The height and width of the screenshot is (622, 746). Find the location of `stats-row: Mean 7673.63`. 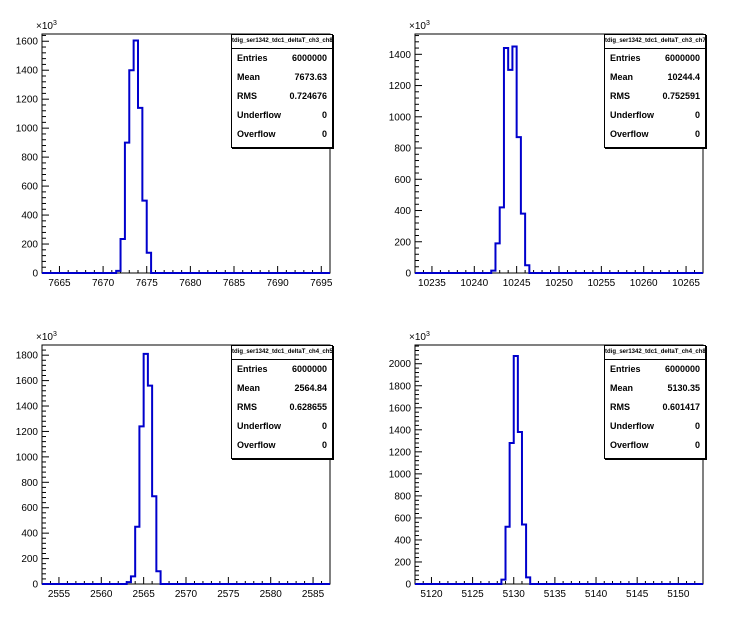

stats-row: Mean 7673.63 is located at coordinates (282, 77).